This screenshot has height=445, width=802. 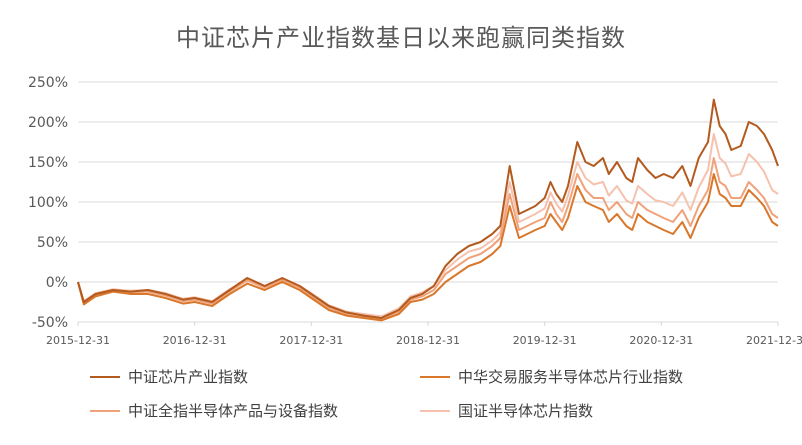 I want to click on y-axis-ticks: 250% 200% 150% 100% 50% 0% -50%, so click(x=48, y=203).